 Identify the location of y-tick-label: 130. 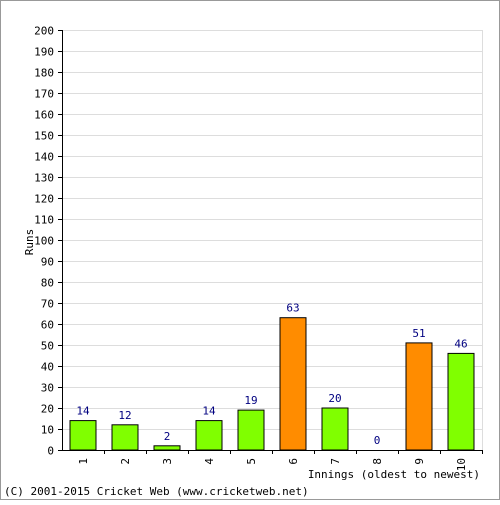
(44, 178).